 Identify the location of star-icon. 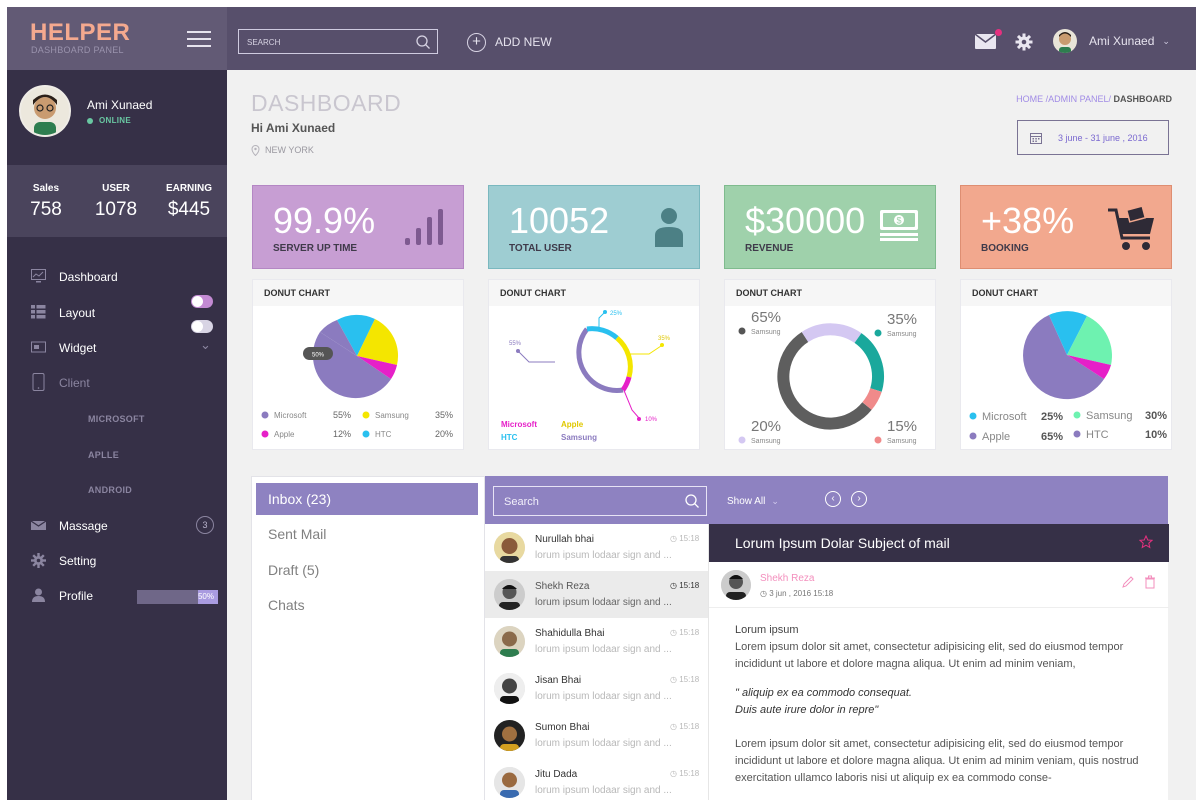
(1146, 542).